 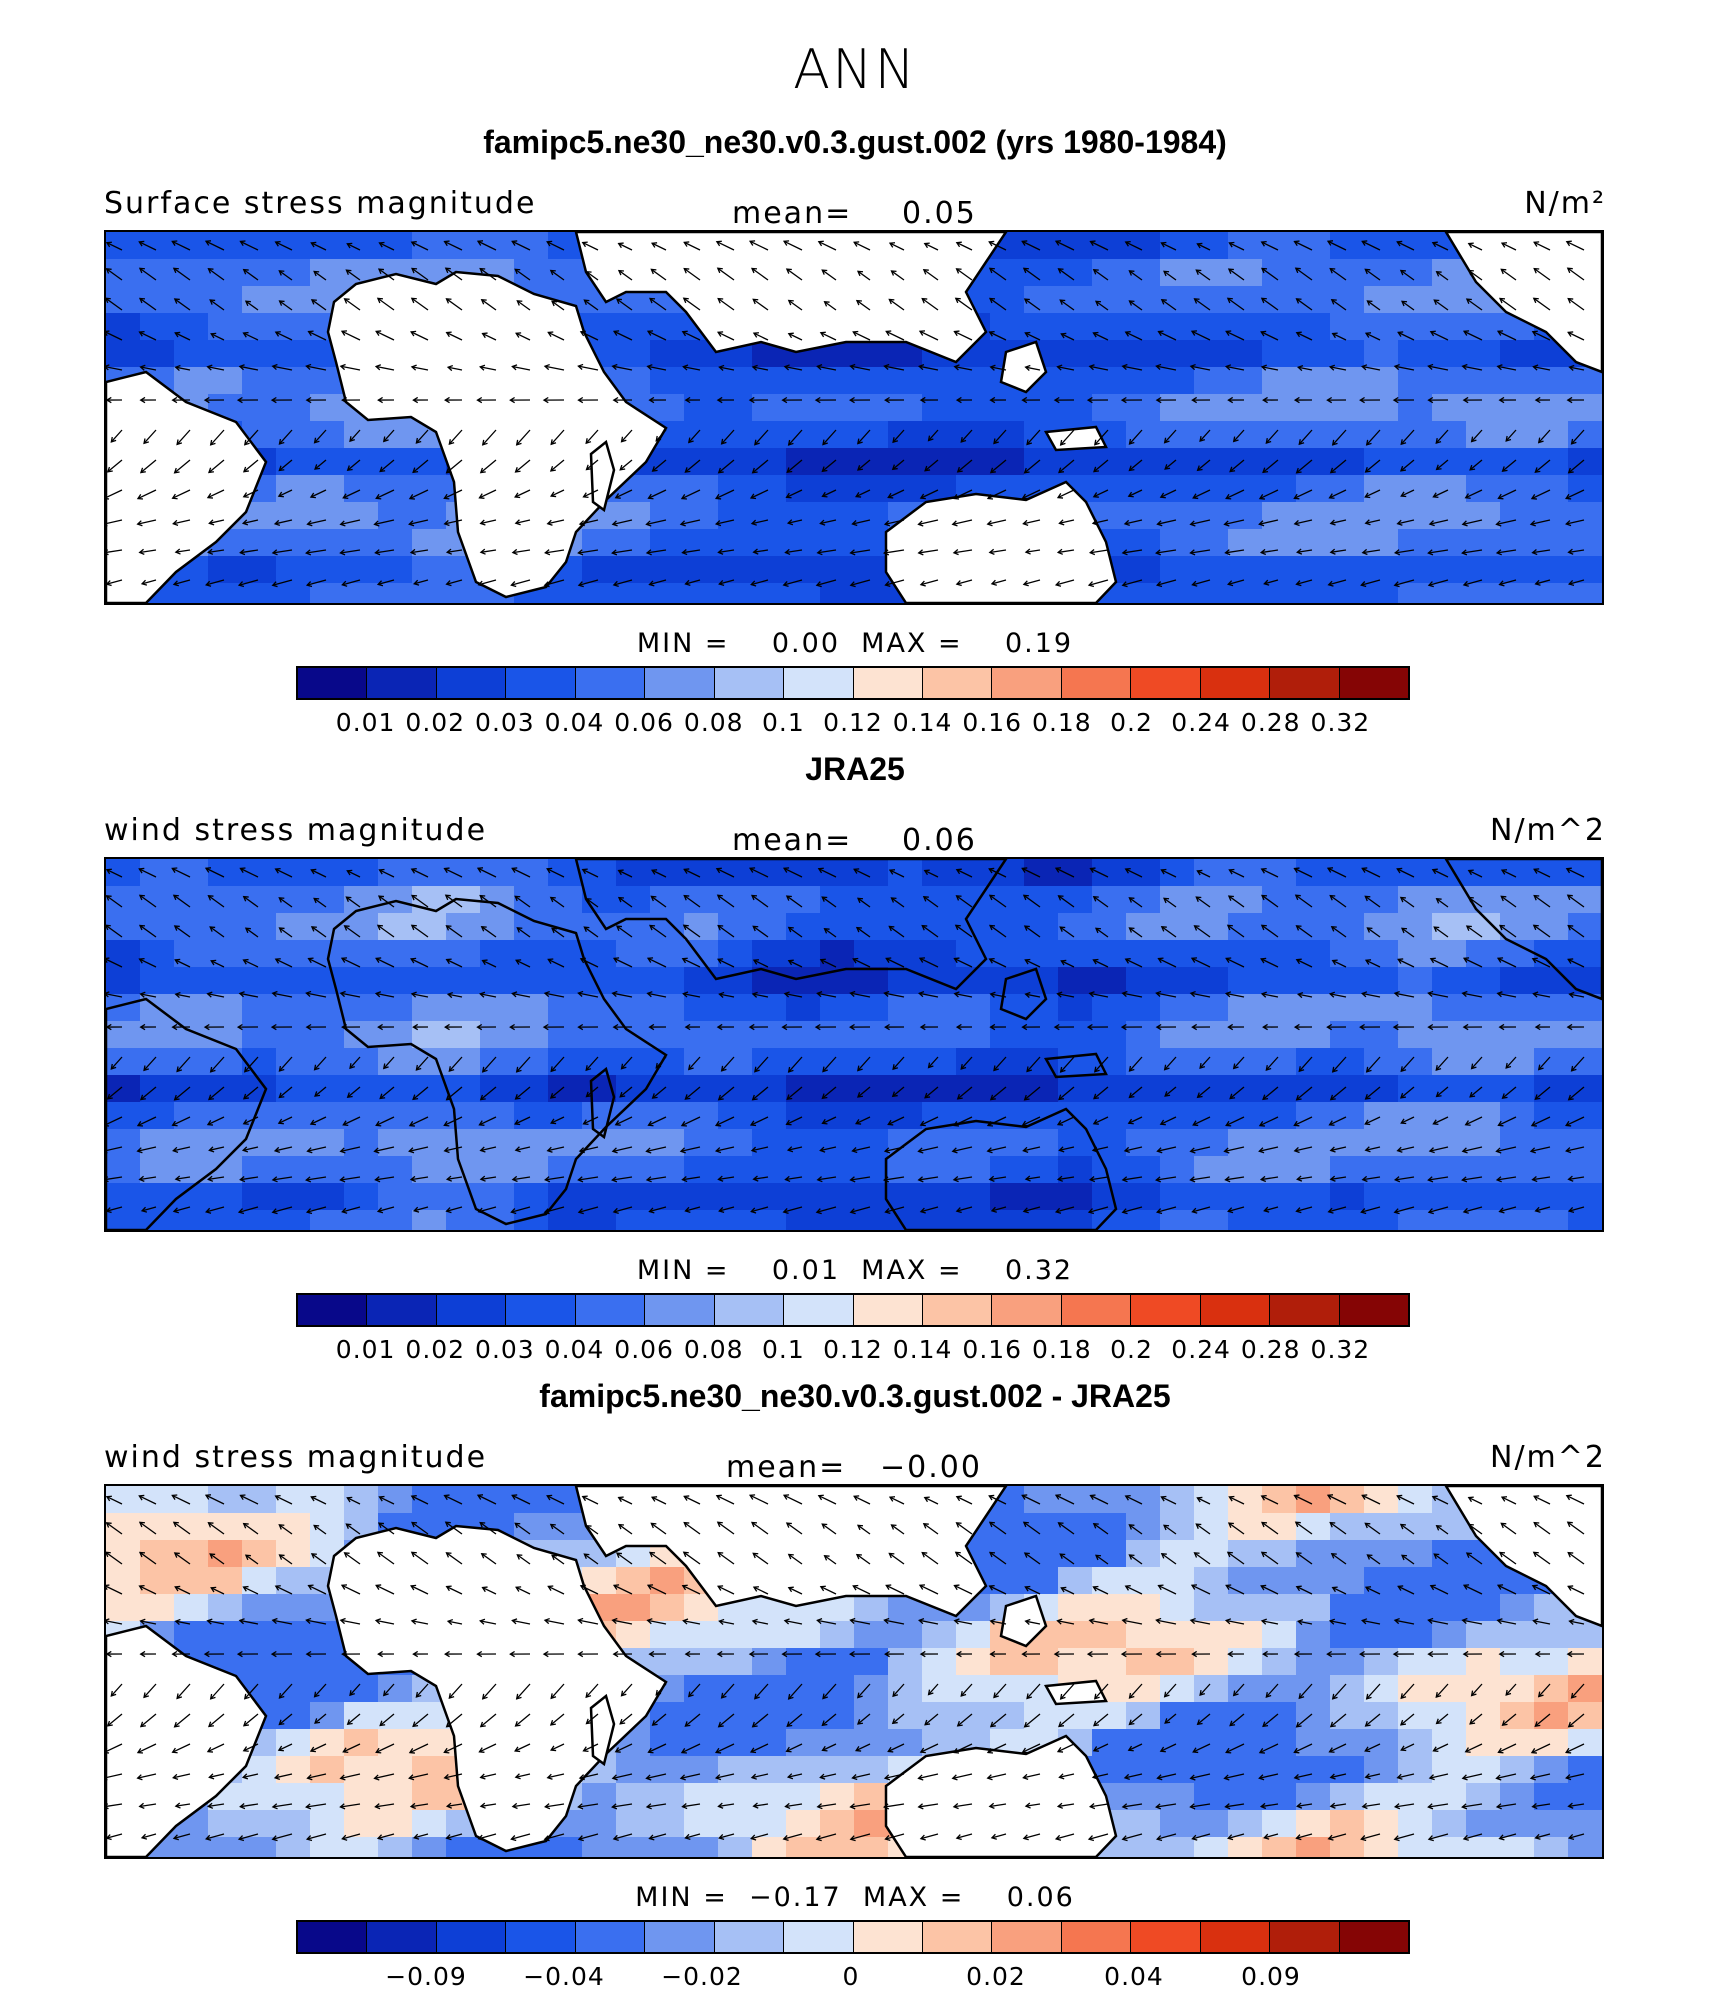 What do you see at coordinates (1131, 722) in the screenshot?
I see `colorbar-tick-label: 0.2` at bounding box center [1131, 722].